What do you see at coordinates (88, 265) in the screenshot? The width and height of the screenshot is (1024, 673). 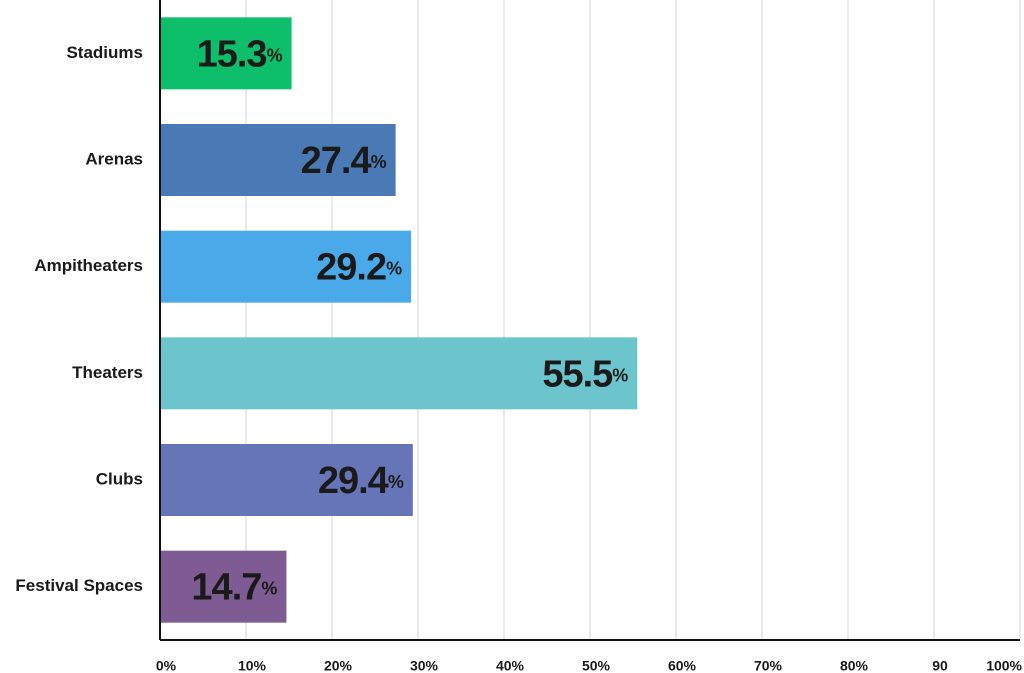 I see `y-tick-label: Ampitheaters` at bounding box center [88, 265].